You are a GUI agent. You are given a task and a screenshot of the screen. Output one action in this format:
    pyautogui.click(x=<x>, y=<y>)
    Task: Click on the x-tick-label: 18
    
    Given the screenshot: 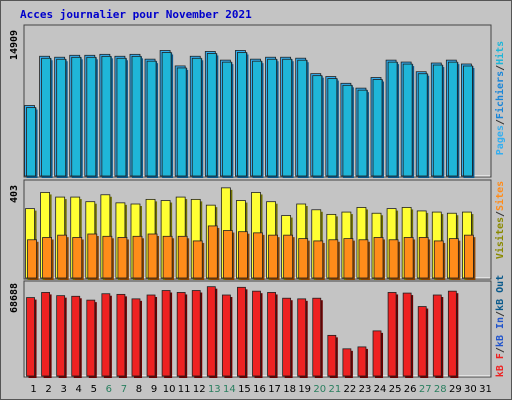 What is the action you would take?
    pyautogui.click(x=289, y=389)
    